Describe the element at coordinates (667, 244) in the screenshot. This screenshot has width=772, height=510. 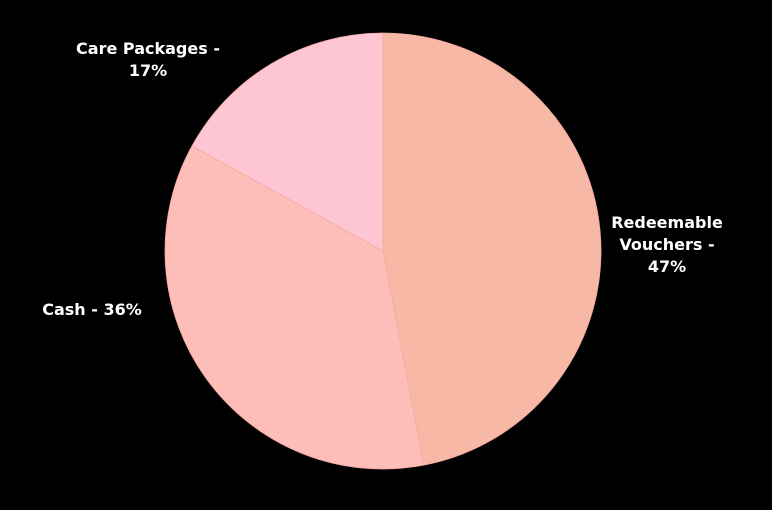
I see `slice-label: Redeemable Vouchers - 47%` at that location.